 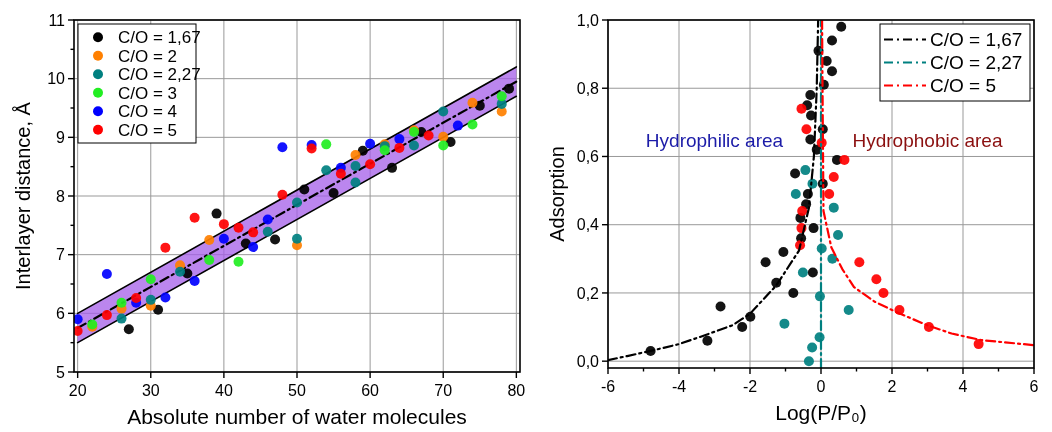 I want to click on x-tick-label: 50, so click(x=297, y=390).